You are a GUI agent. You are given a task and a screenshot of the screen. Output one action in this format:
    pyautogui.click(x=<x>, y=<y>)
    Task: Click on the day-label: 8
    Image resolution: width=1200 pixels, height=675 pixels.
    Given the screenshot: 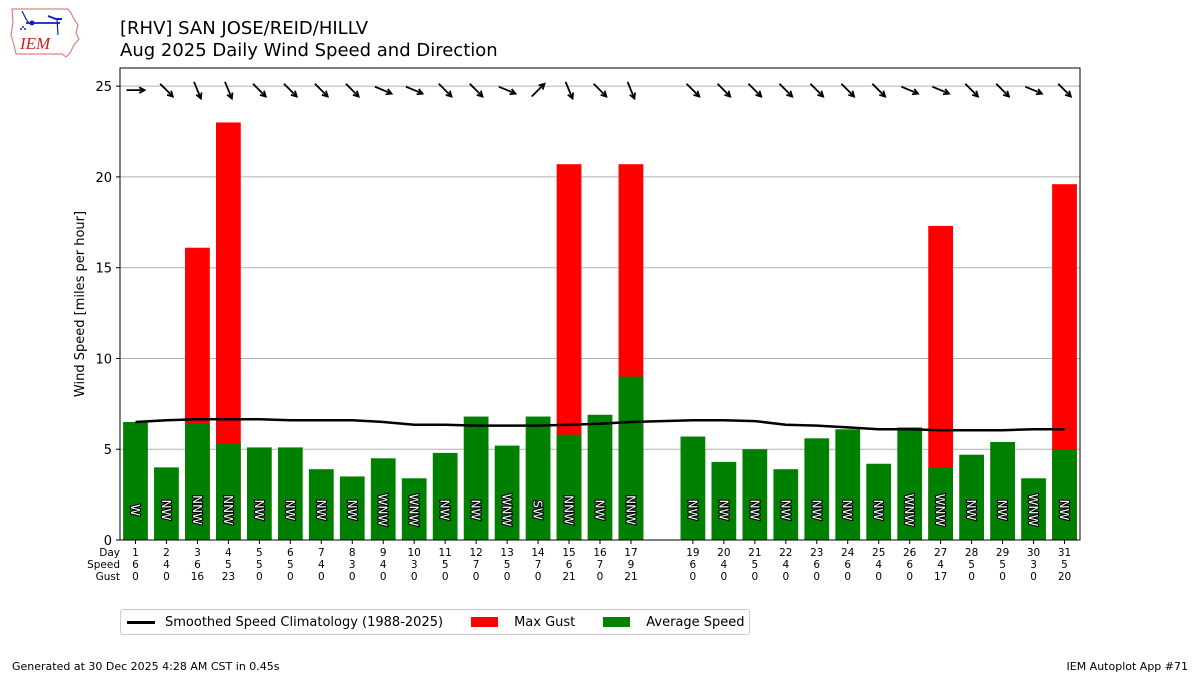 What is the action you would take?
    pyautogui.click(x=352, y=553)
    